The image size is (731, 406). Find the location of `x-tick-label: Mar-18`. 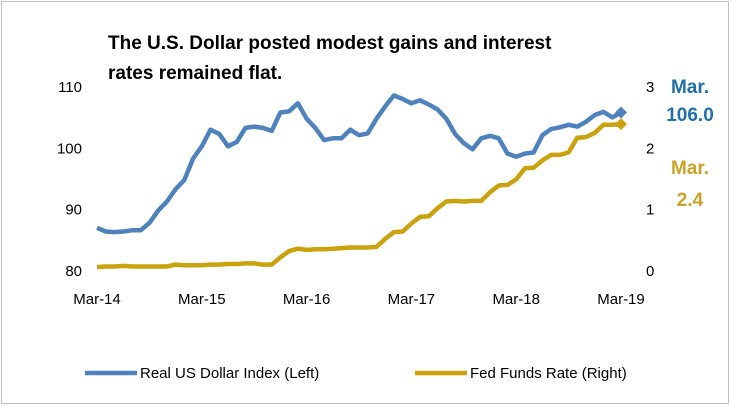

x-tick-label: Mar-18 is located at coordinates (516, 299).